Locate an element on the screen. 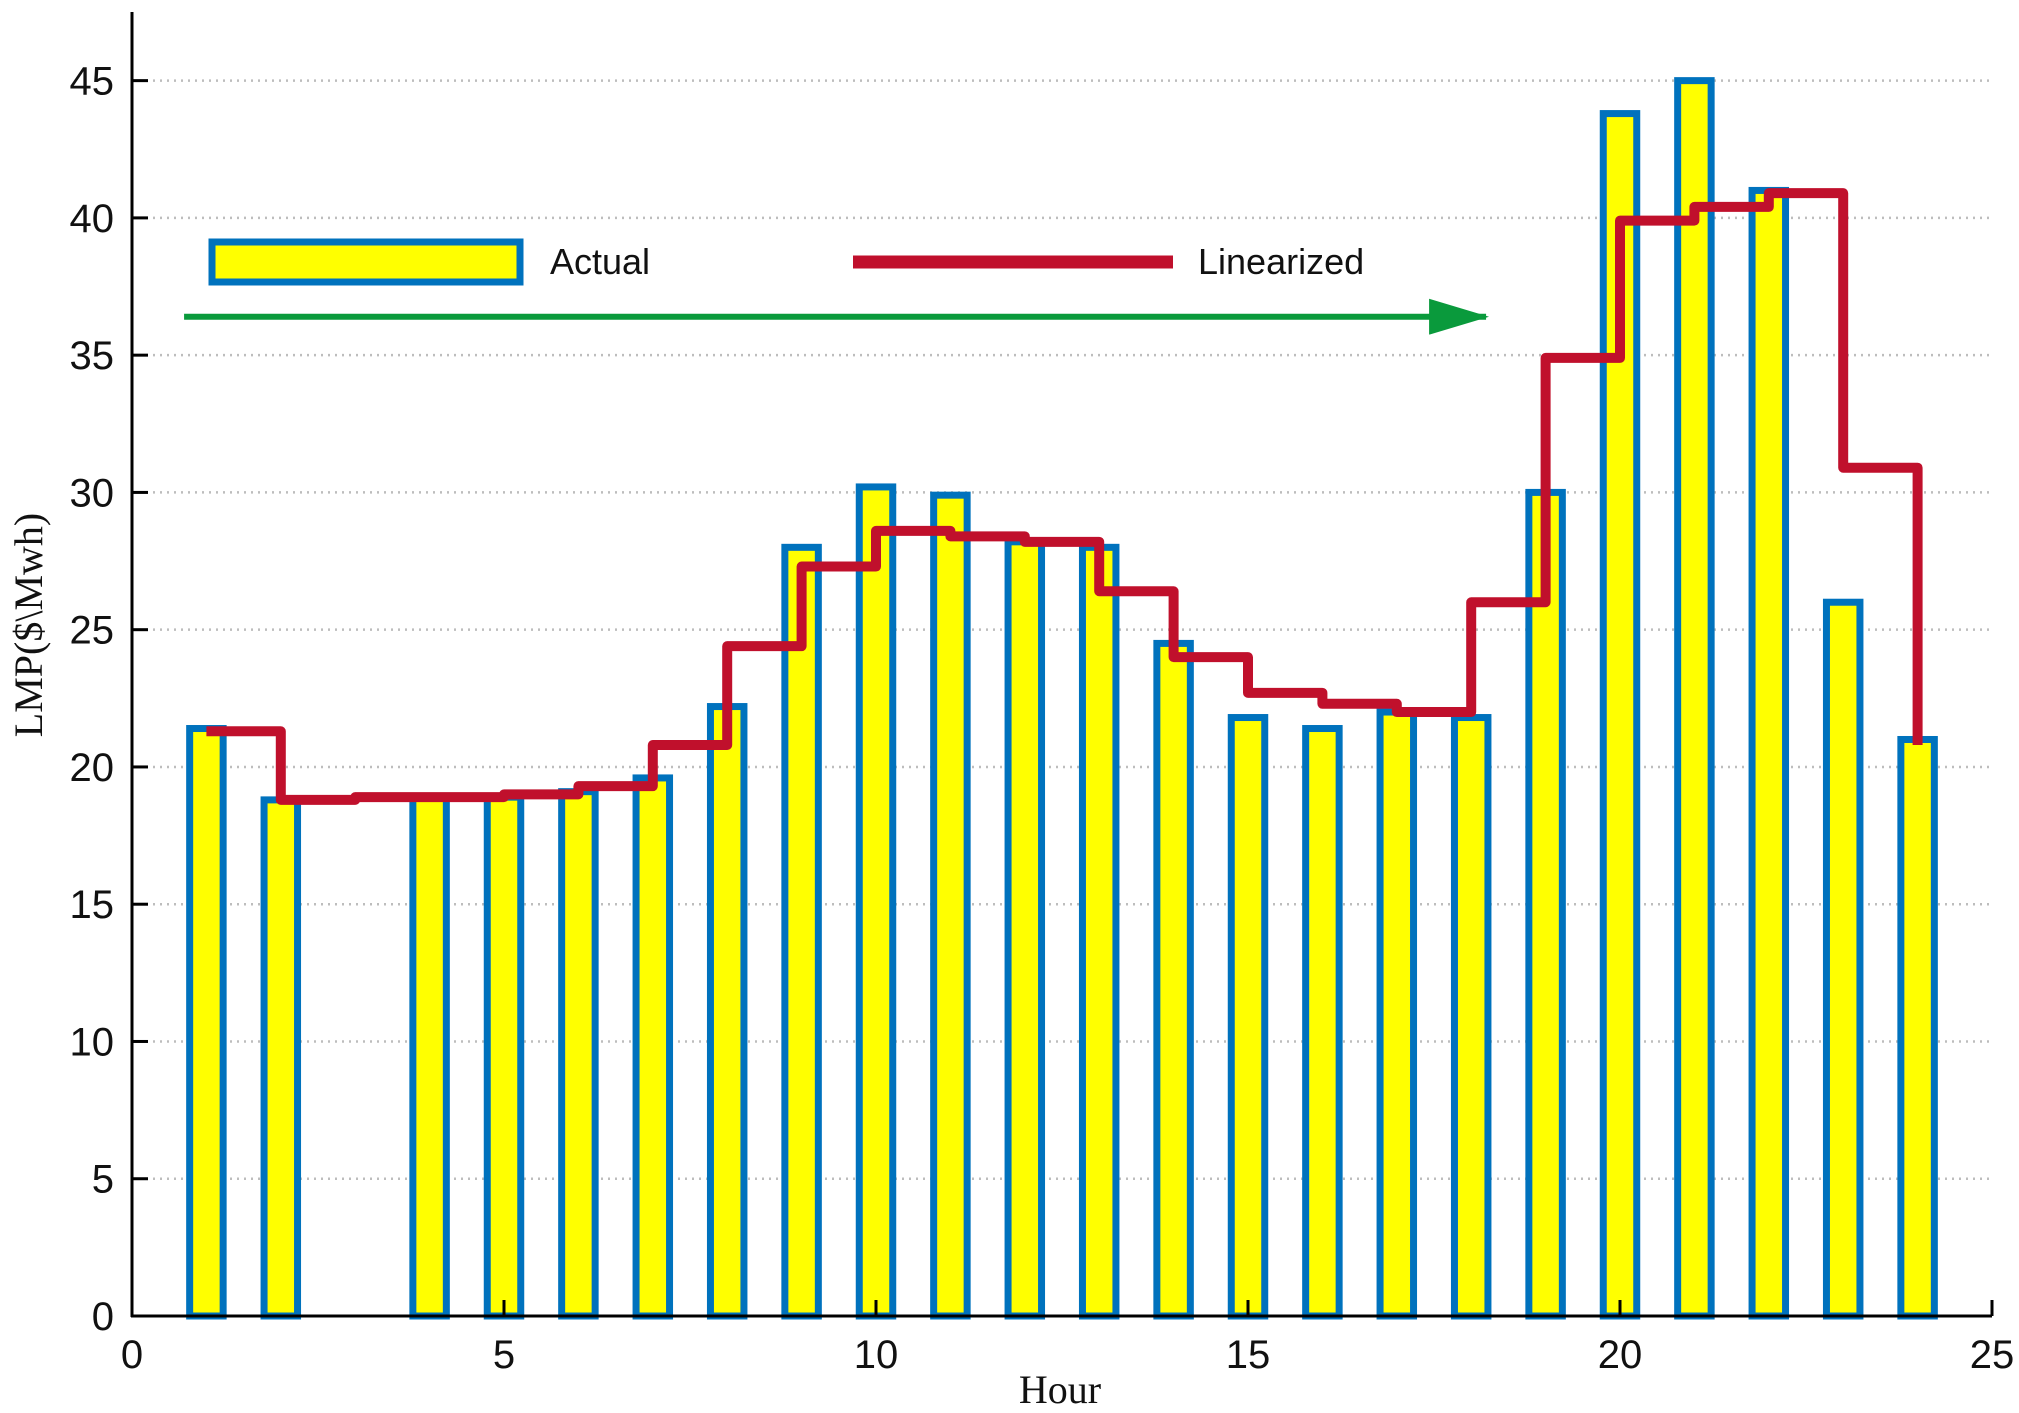 This screenshot has height=1413, width=2019. x-tick-label: 5 is located at coordinates (504, 1355).